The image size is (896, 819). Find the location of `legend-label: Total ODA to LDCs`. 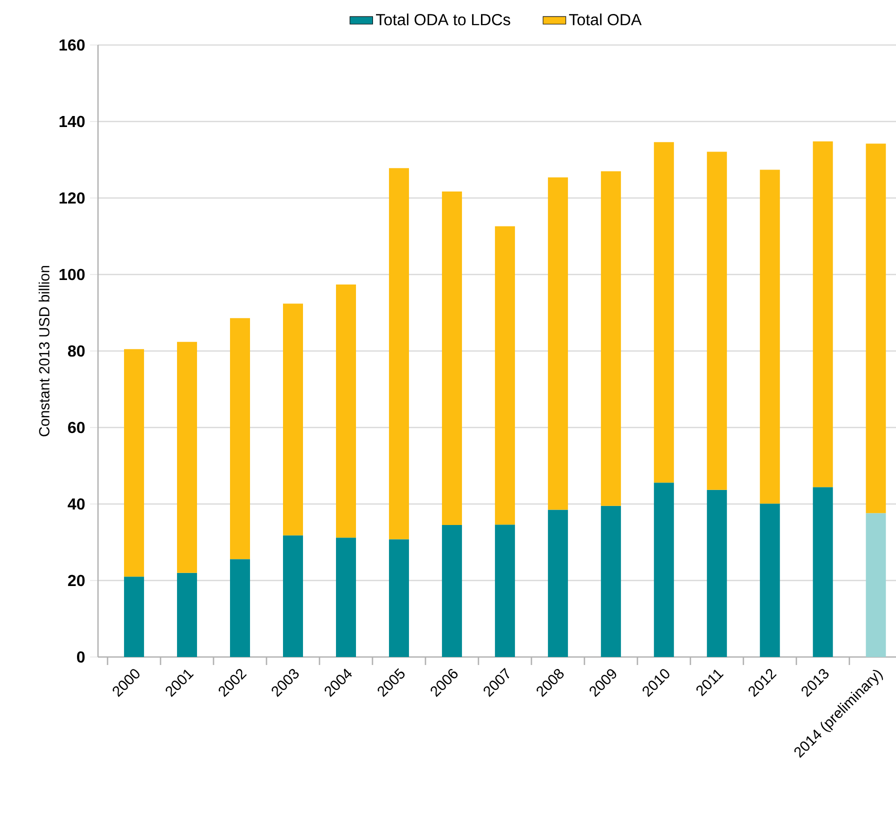

legend-label: Total ODA to LDCs is located at coordinates (443, 20).